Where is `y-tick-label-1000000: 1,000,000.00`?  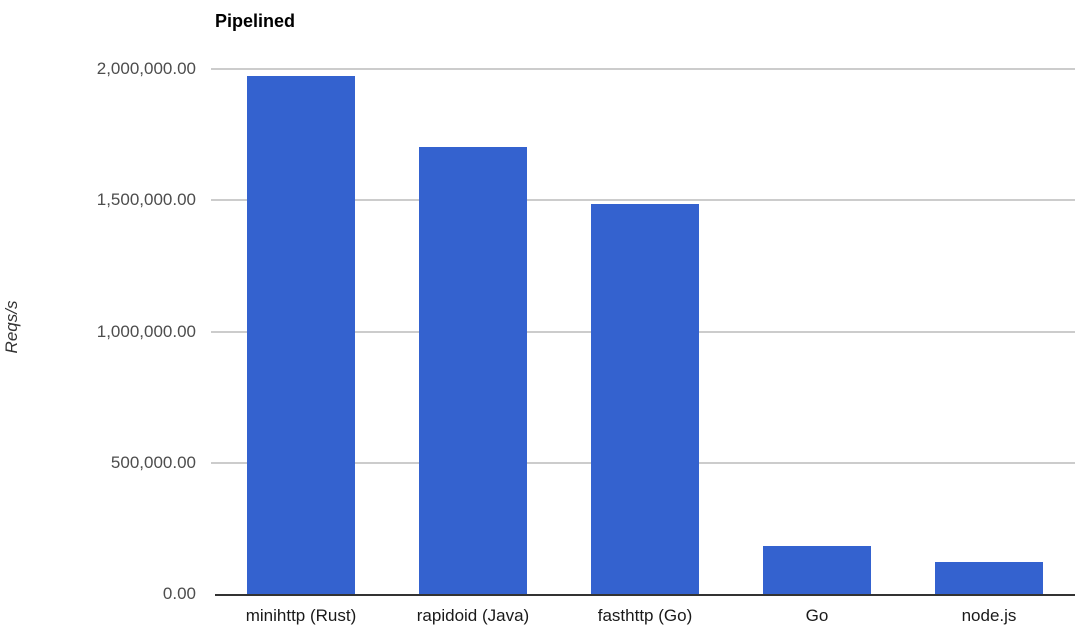
y-tick-label-1000000: 1,000,000.00 is located at coordinates (146, 331).